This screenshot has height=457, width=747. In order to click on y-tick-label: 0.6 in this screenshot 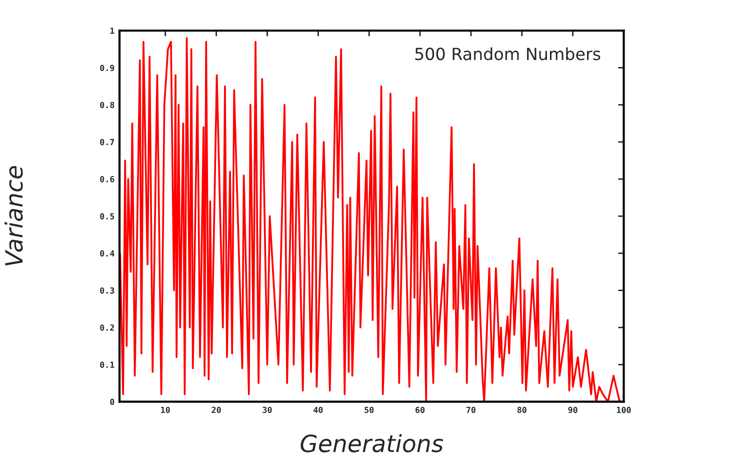, I will do `click(107, 179)`.